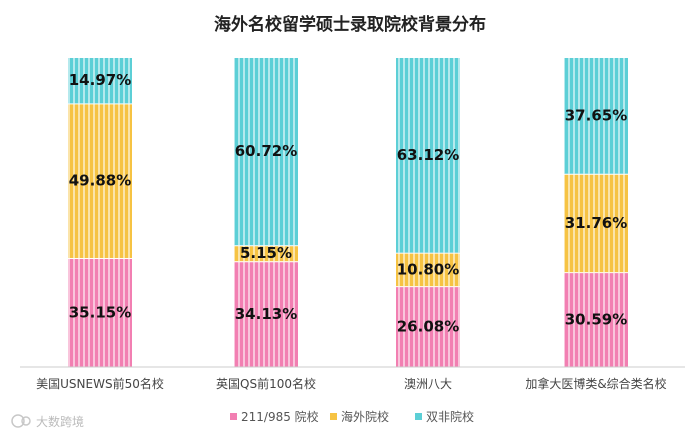 This screenshot has width=700, height=438. I want to click on data-label: 37.65%, so click(596, 115).